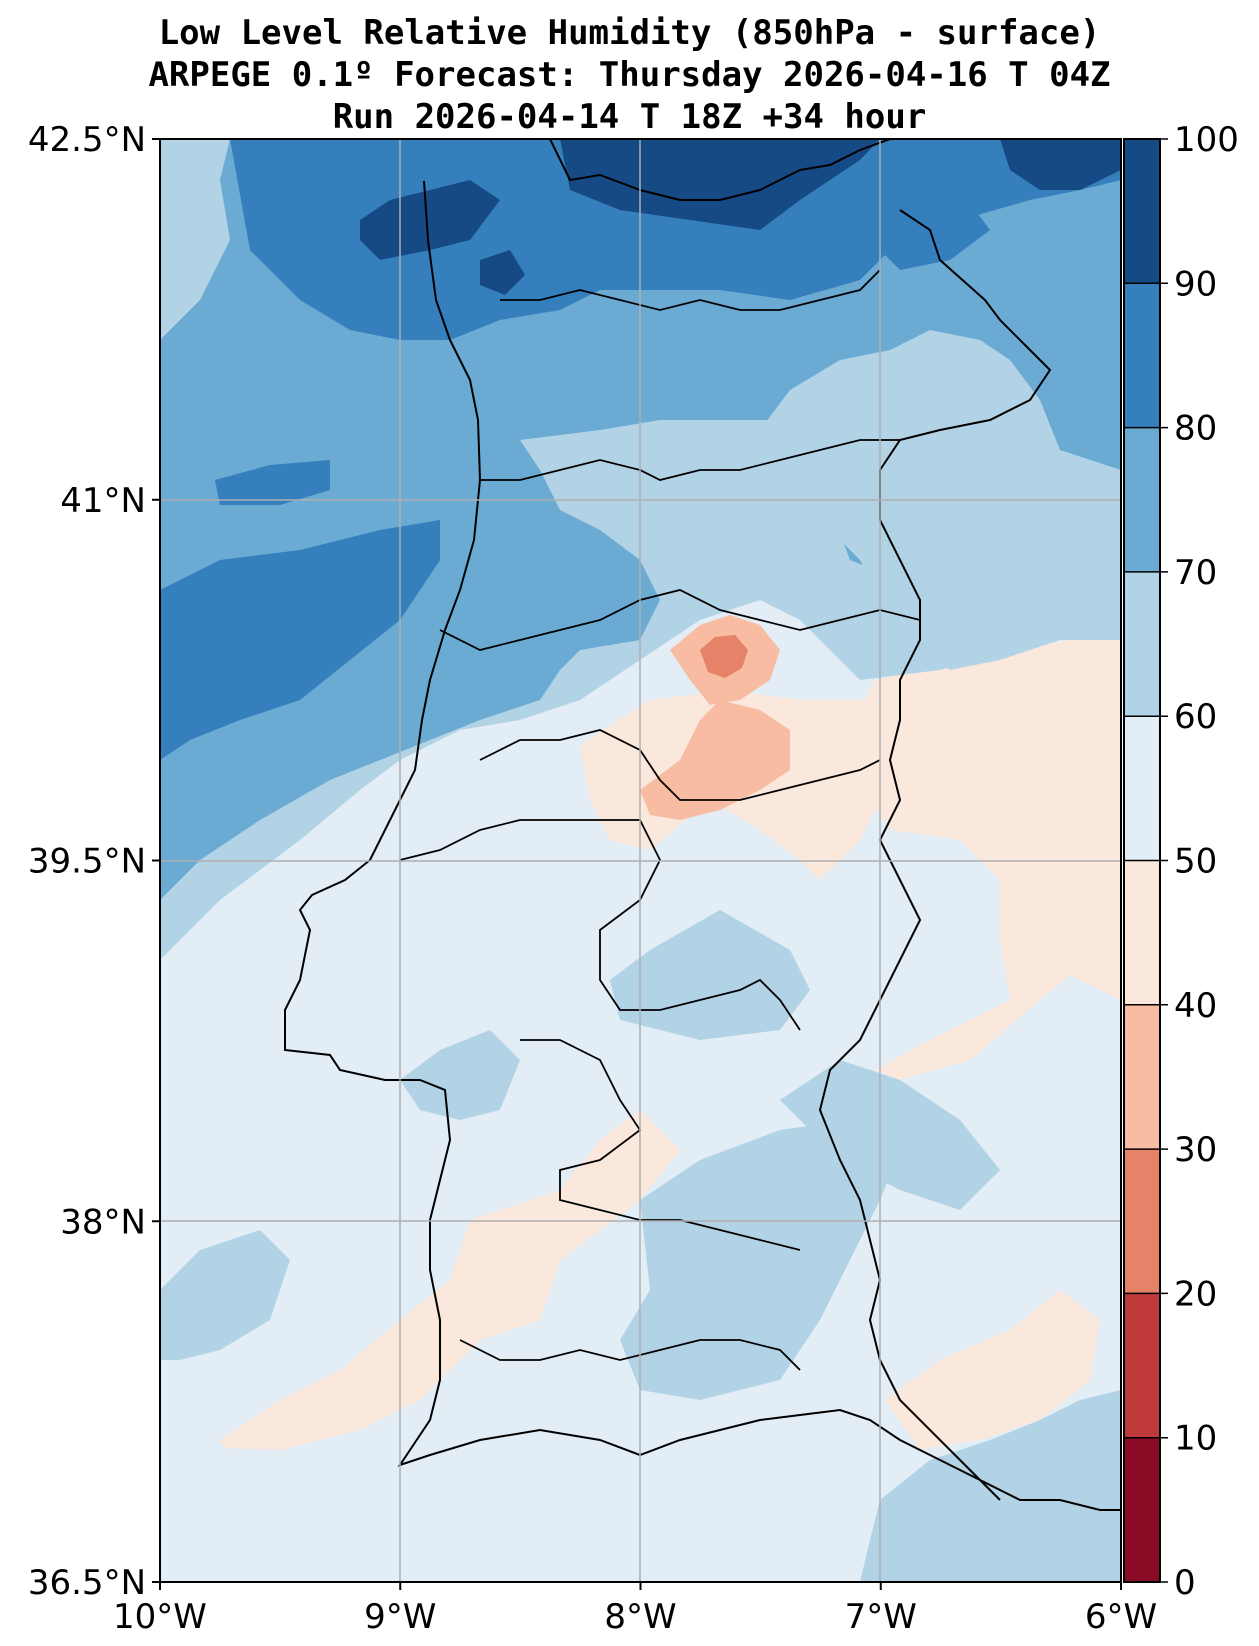  I want to click on field-40-50-east, so click(990, 855).